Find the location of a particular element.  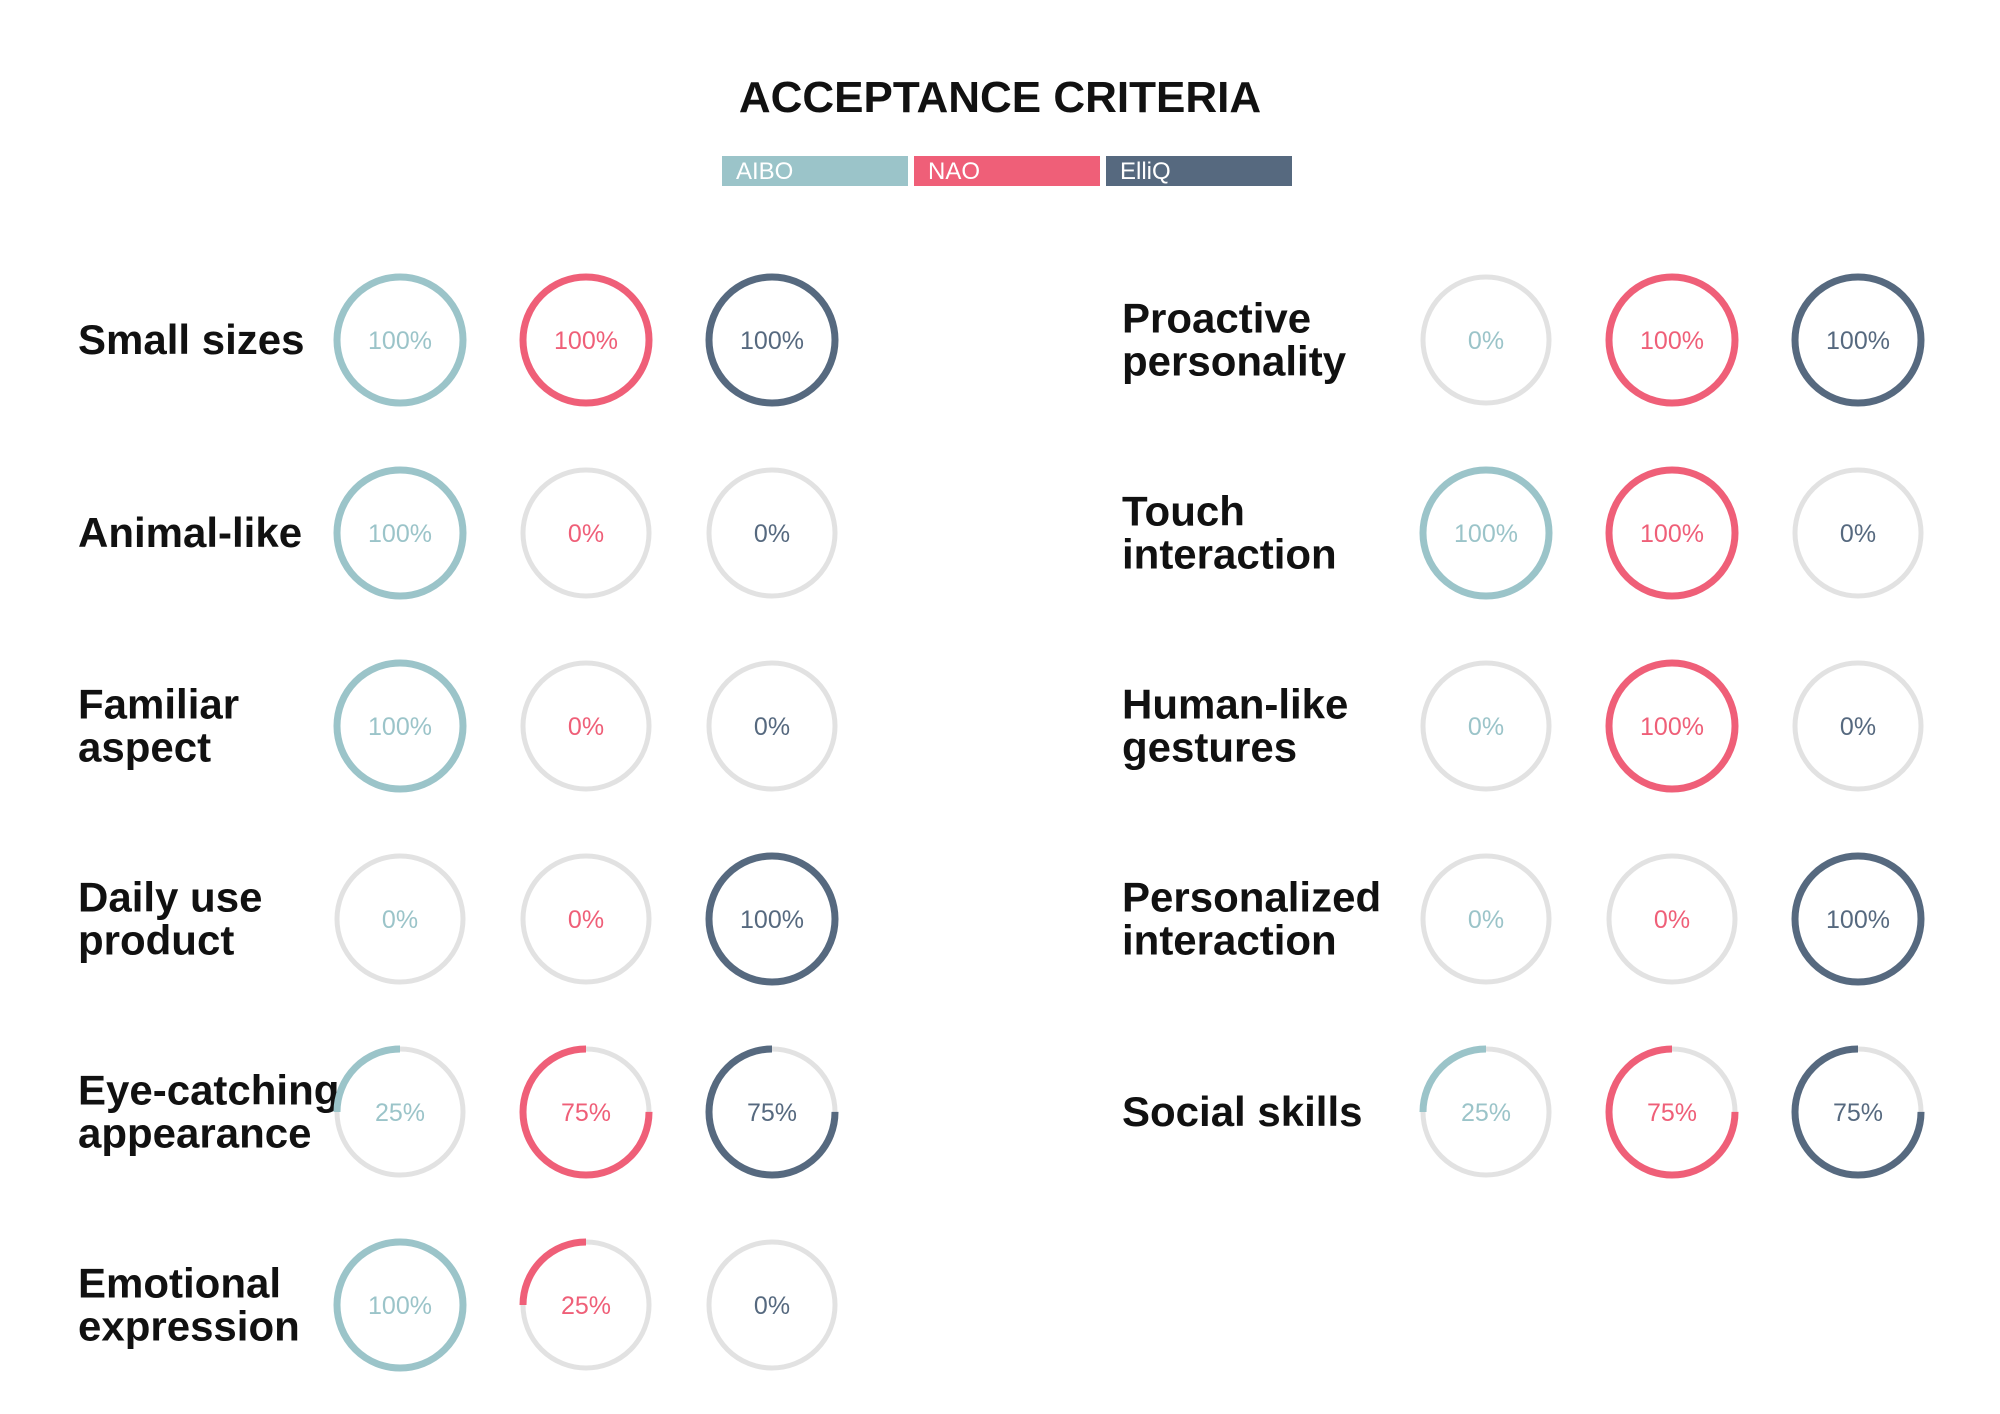

legend-label-nao: NAO is located at coordinates (954, 171).